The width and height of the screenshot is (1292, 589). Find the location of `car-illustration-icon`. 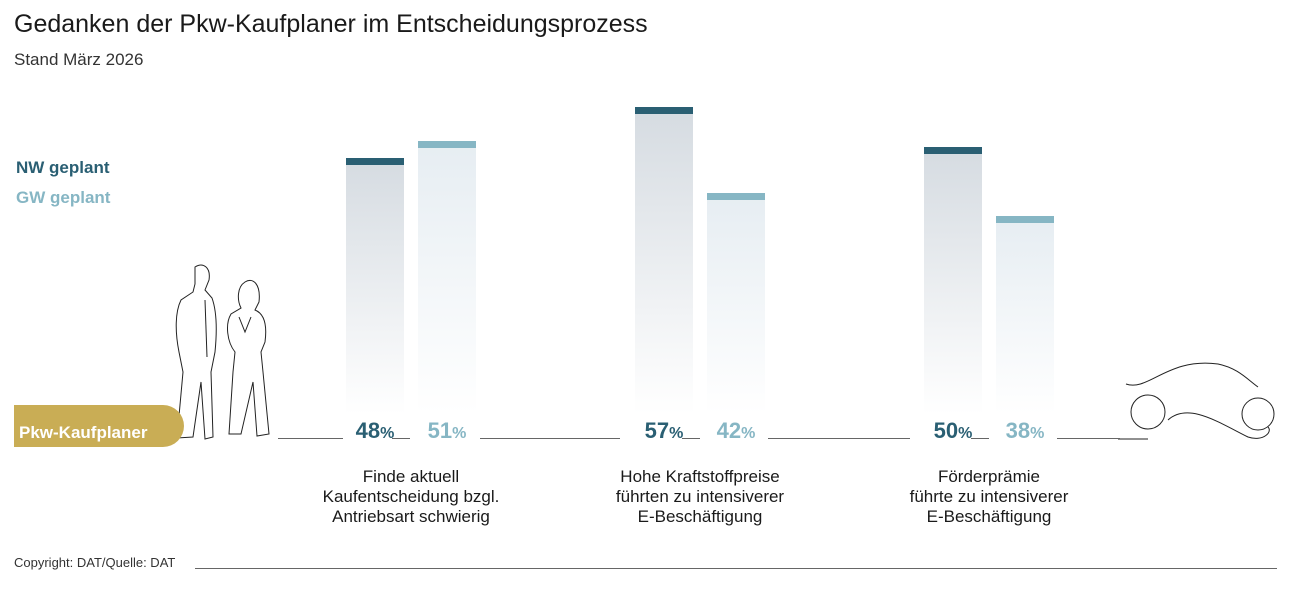

car-illustration-icon is located at coordinates (1196, 401).